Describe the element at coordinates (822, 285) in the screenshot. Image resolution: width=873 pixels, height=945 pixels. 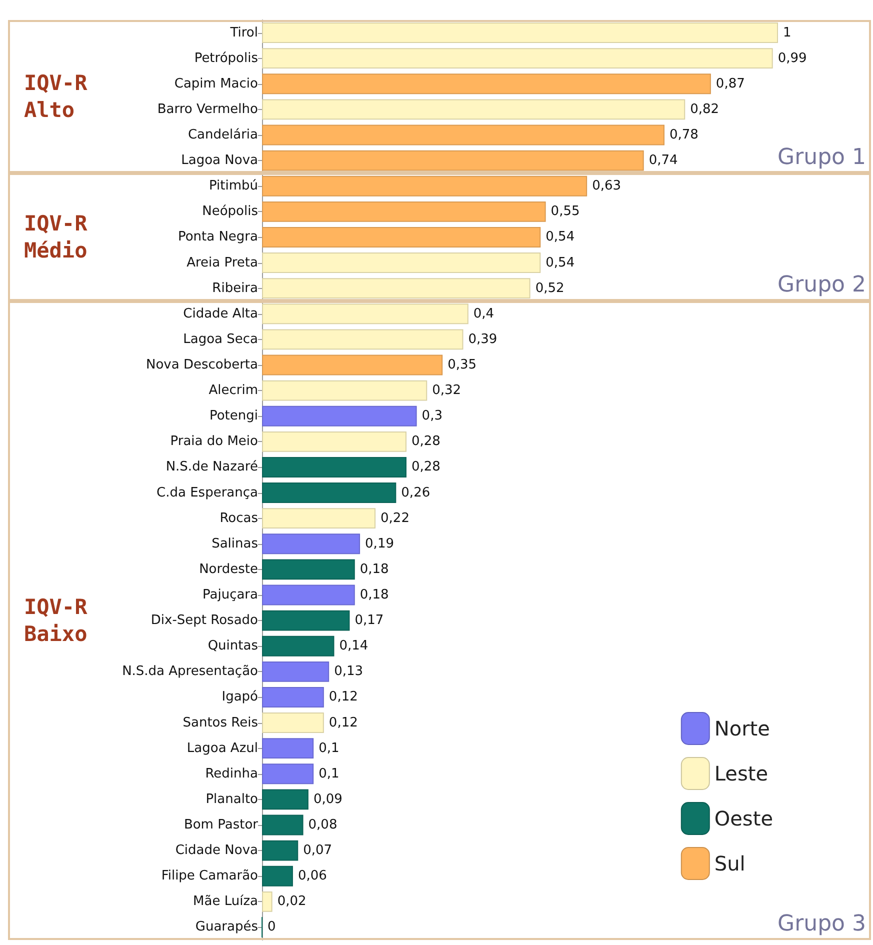
I see `text: Grupo 2` at that location.